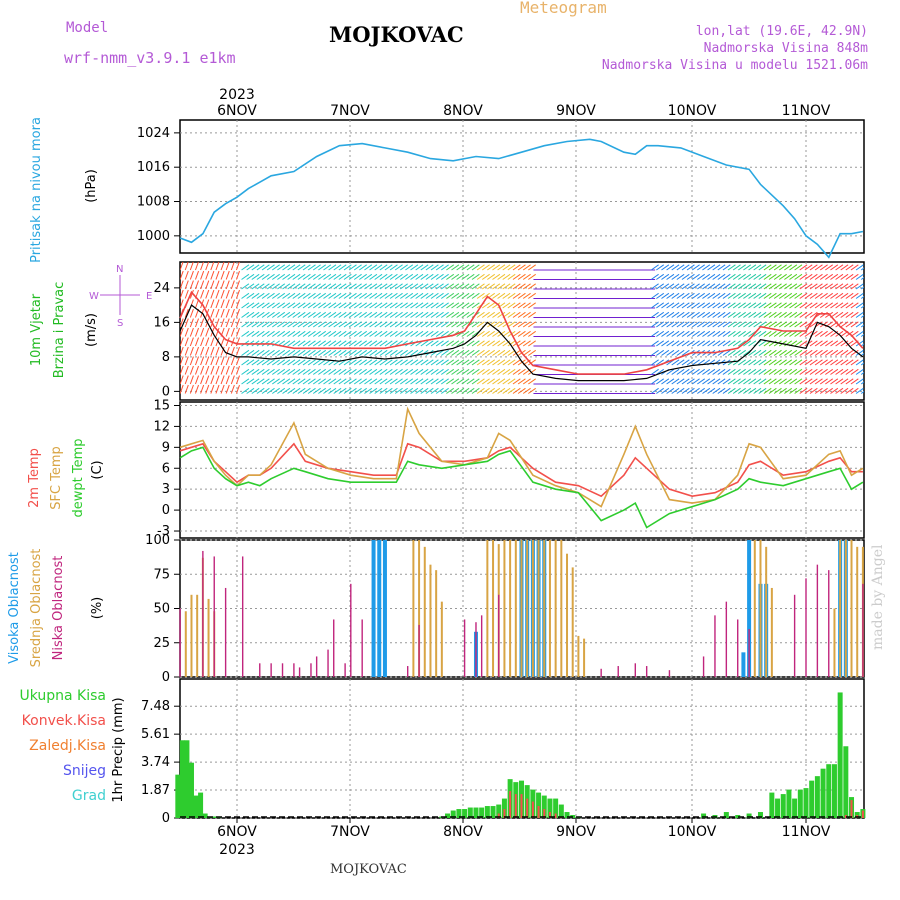  Describe the element at coordinates (692, 111) in the screenshot. I see `x-tick-label-top: 10NOV` at that location.